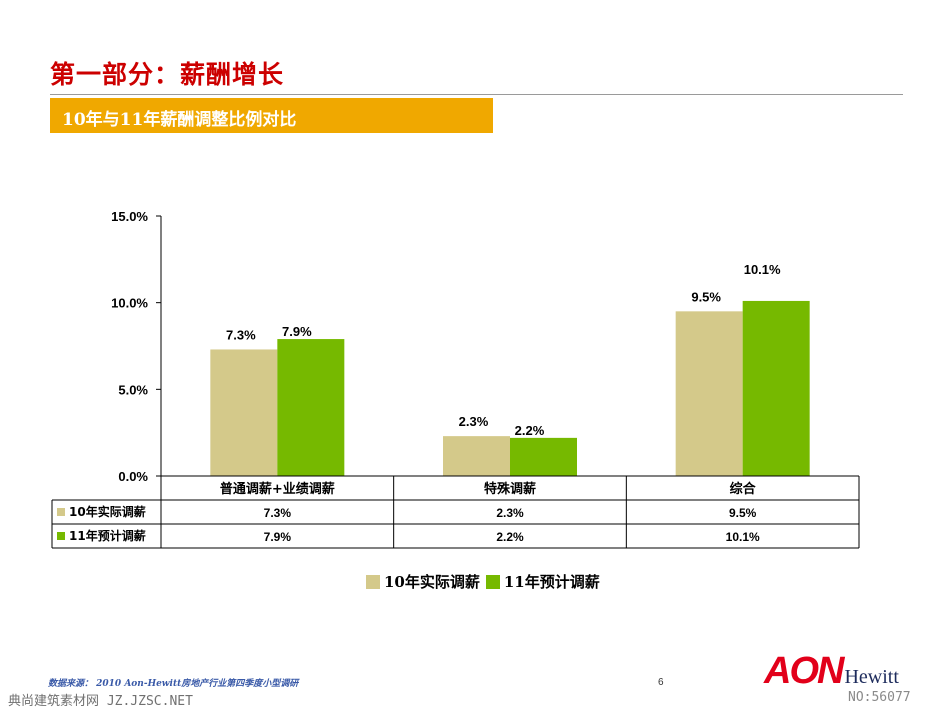 This screenshot has width=950, height=712. Describe the element at coordinates (879, 697) in the screenshot. I see `watermark-number: NO:56077` at that location.